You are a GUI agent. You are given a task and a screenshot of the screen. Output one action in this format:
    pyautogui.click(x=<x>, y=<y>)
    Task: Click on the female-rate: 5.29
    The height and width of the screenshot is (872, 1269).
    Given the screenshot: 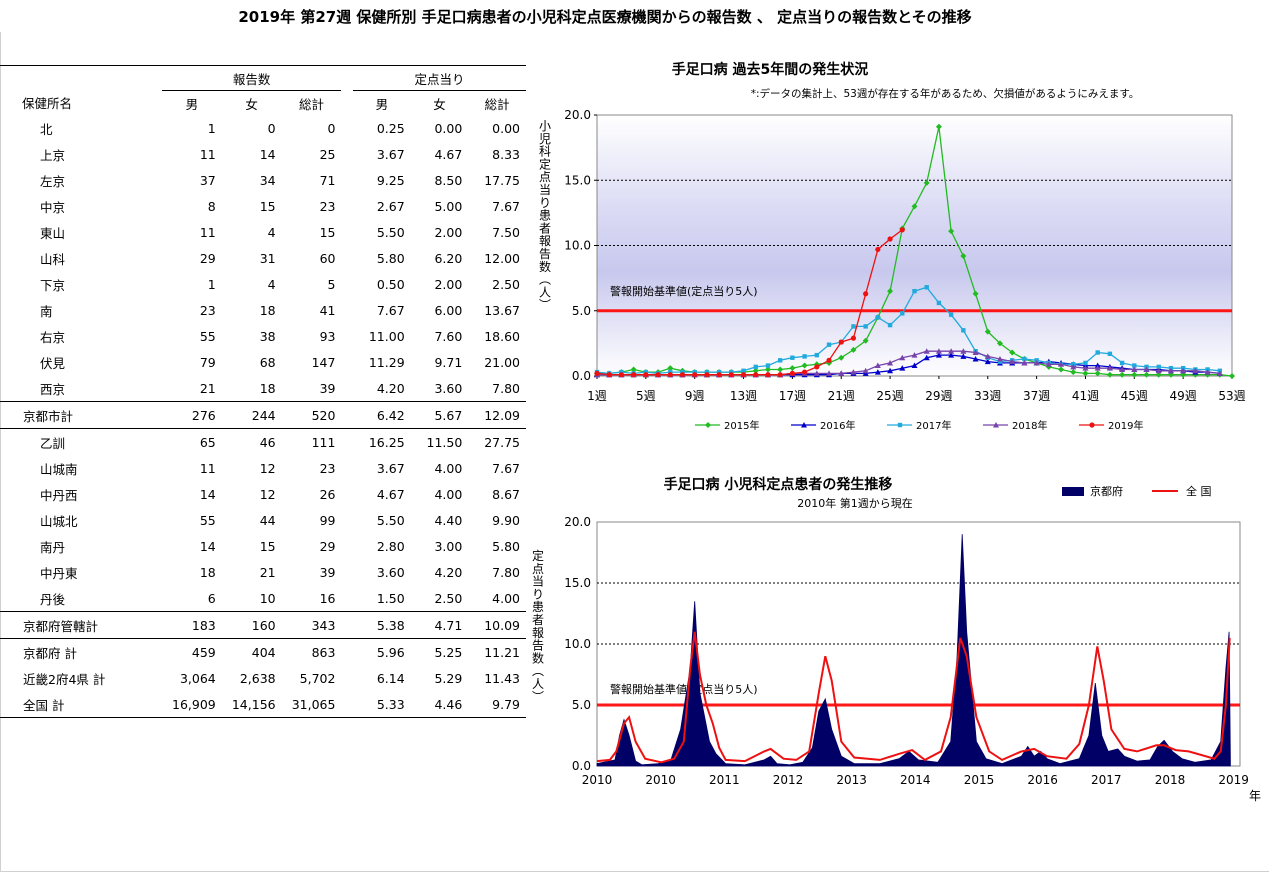 What is the action you would take?
    pyautogui.click(x=448, y=678)
    